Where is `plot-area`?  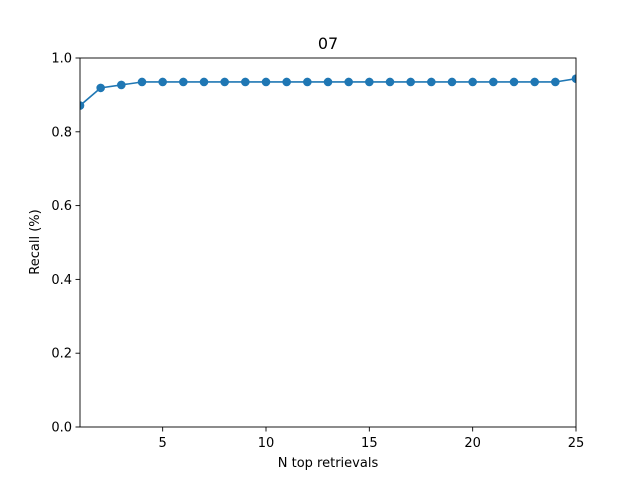 plot-area is located at coordinates (328, 92).